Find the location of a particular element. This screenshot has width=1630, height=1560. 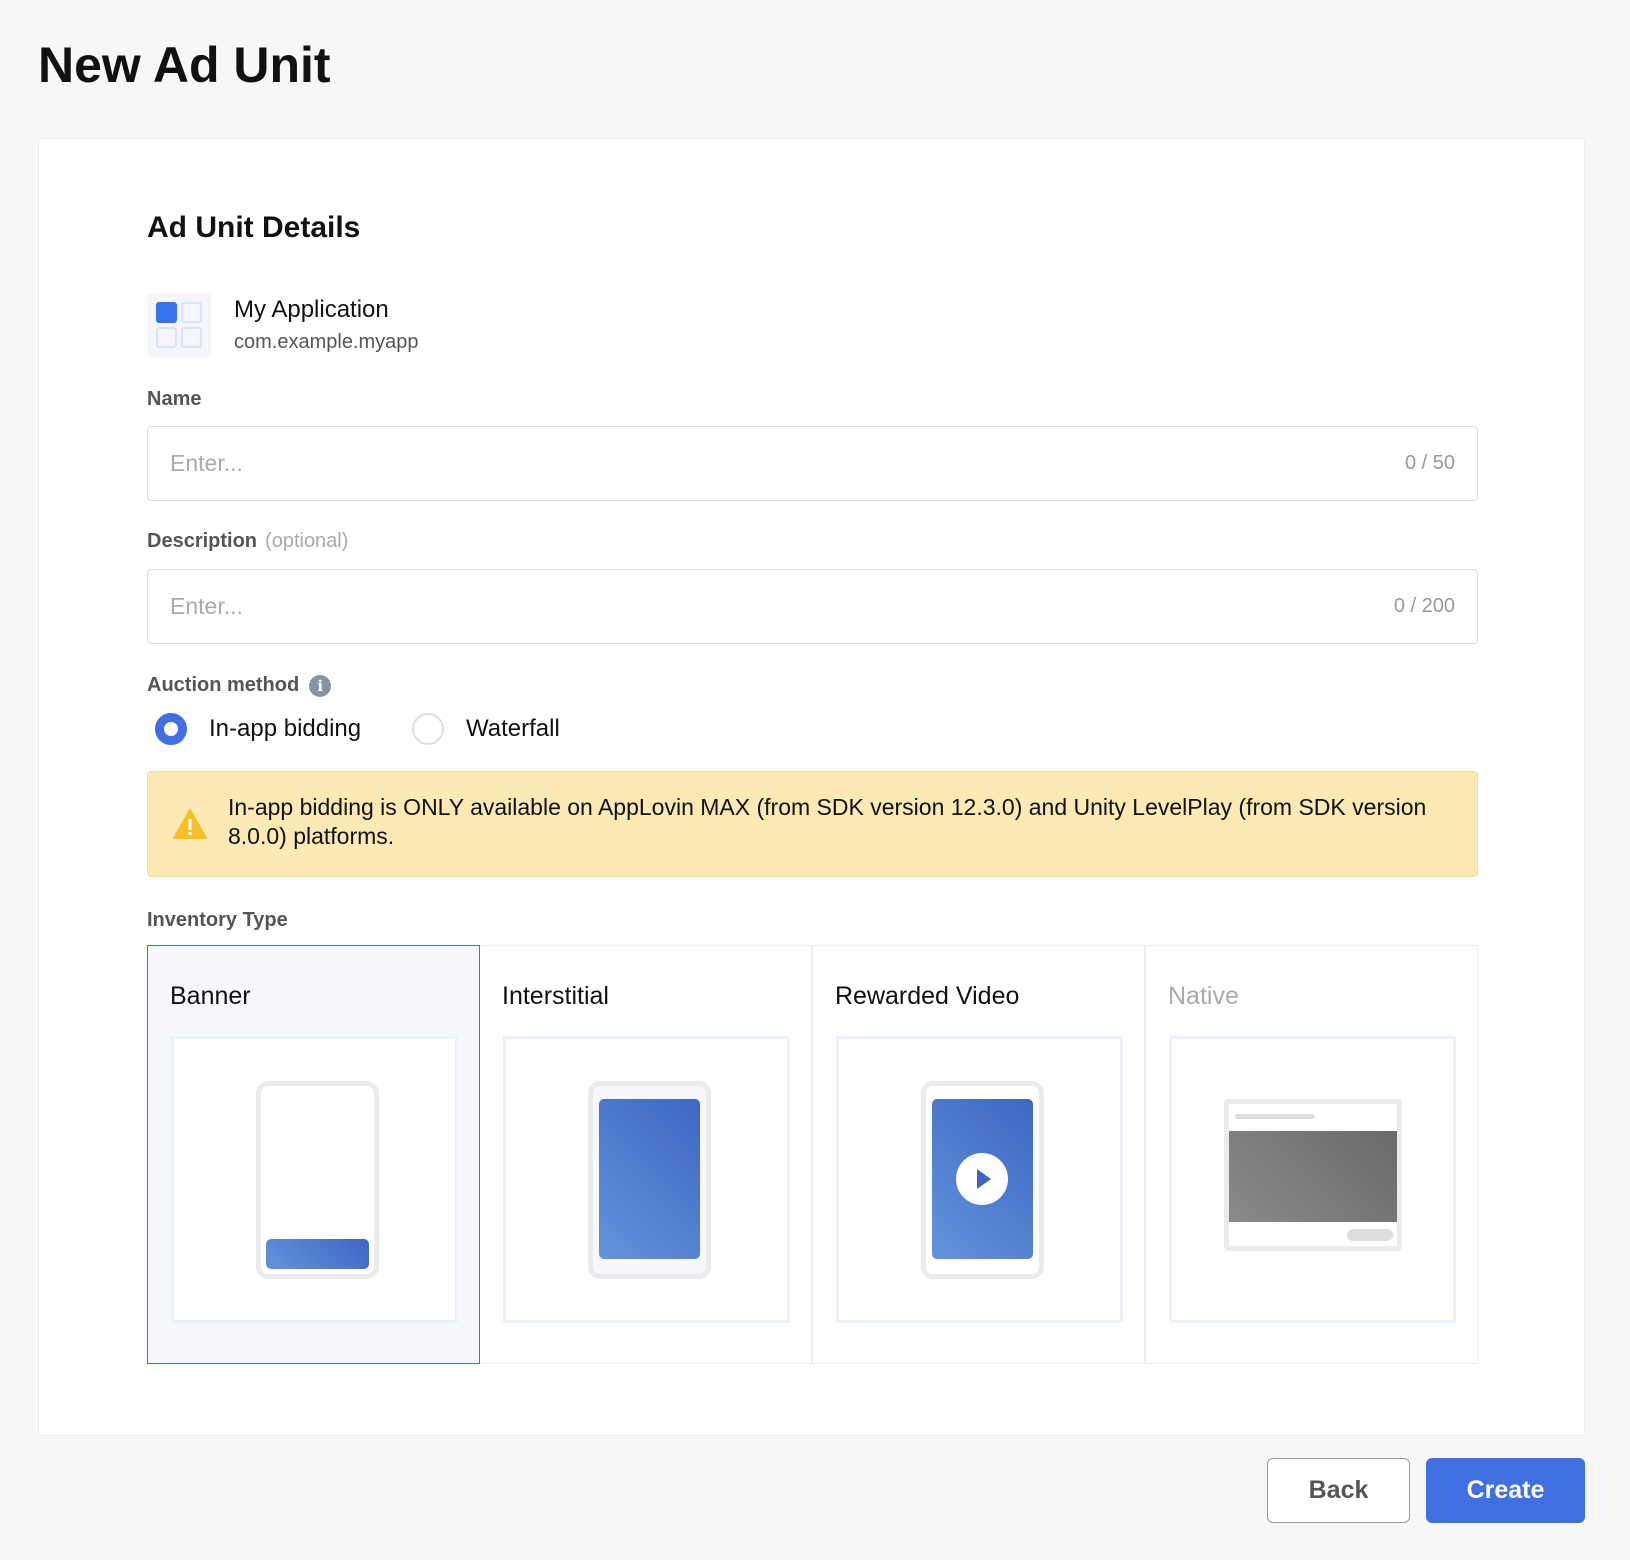

create-button: Create is located at coordinates (1505, 1490).